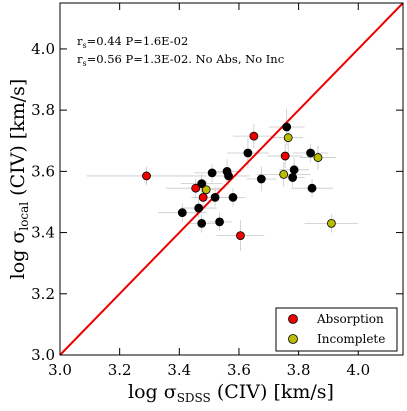 This screenshot has height=411, width=407. What do you see at coordinates (80, 41) in the screenshot?
I see `annotation-1-main: r` at bounding box center [80, 41].